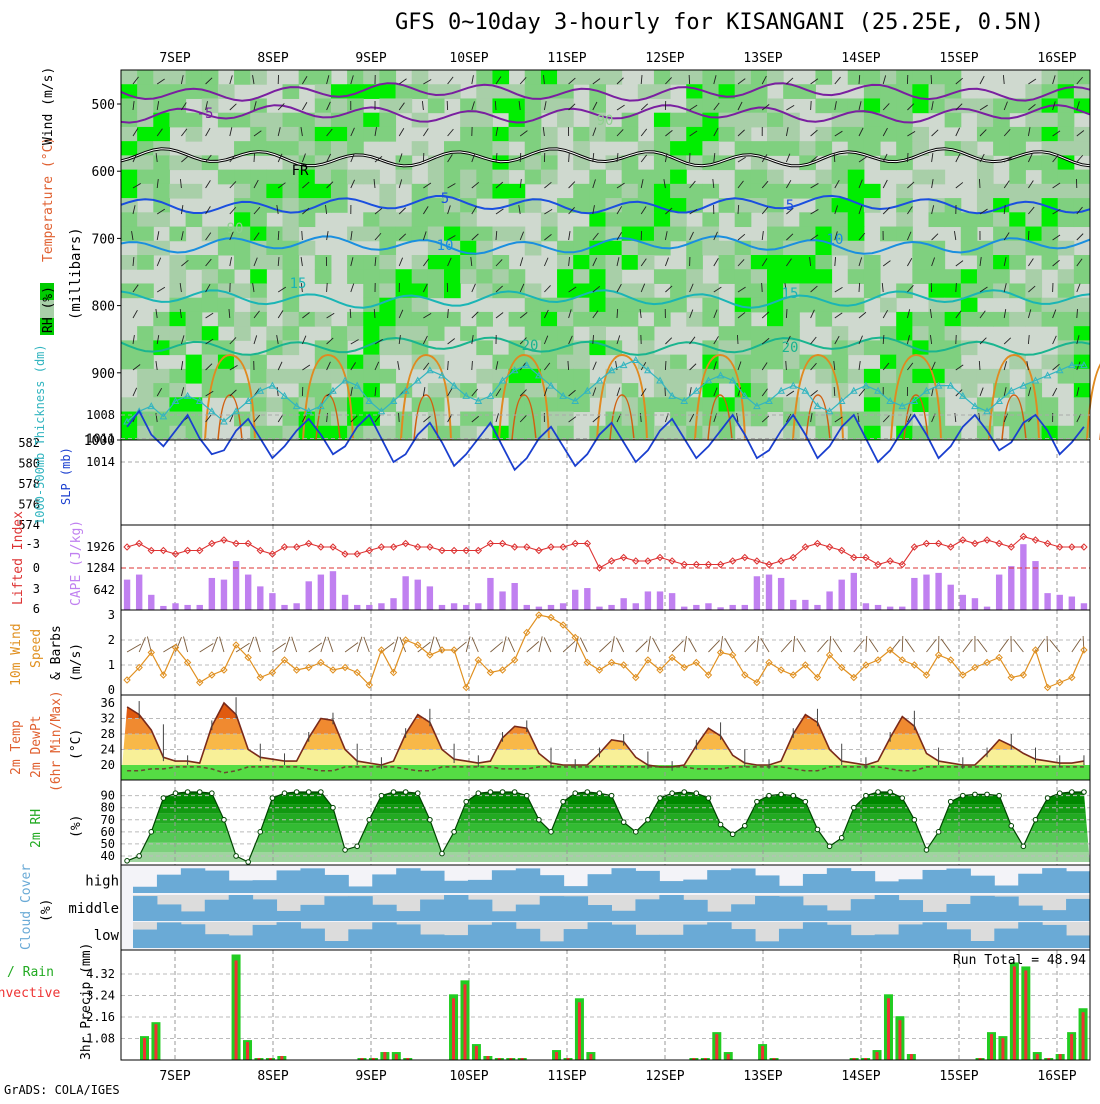 This screenshot has width=1100, height=1104. What do you see at coordinates (48, 106) in the screenshot?
I see `ylabel-wind: Wind (m/s)` at bounding box center [48, 106].